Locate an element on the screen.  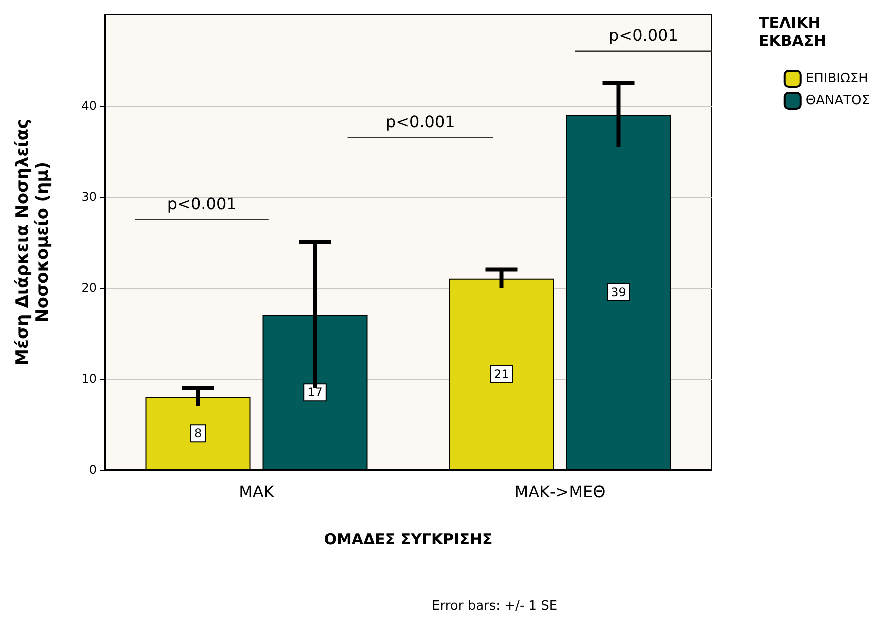
legend-label: ΘΑΝΑΤΟΣ is located at coordinates (838, 101).